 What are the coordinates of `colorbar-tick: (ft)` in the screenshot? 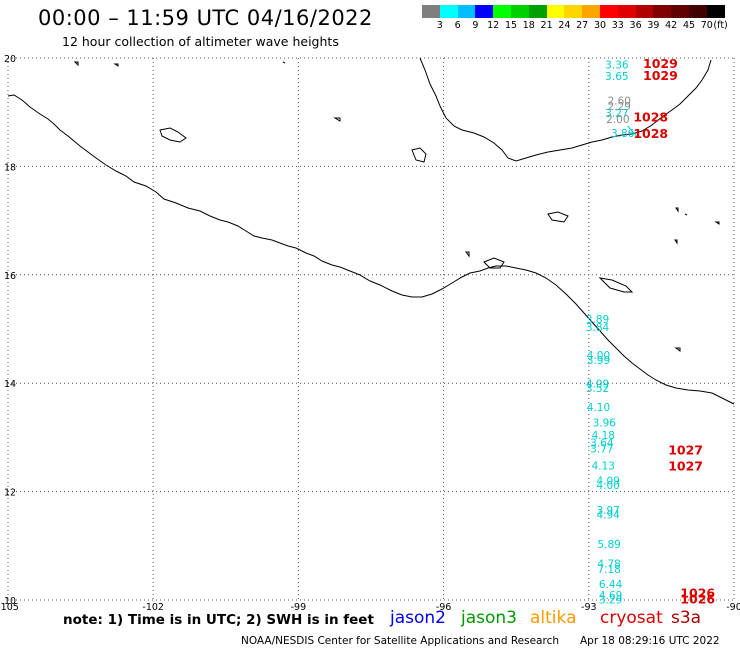 It's located at (720, 25).